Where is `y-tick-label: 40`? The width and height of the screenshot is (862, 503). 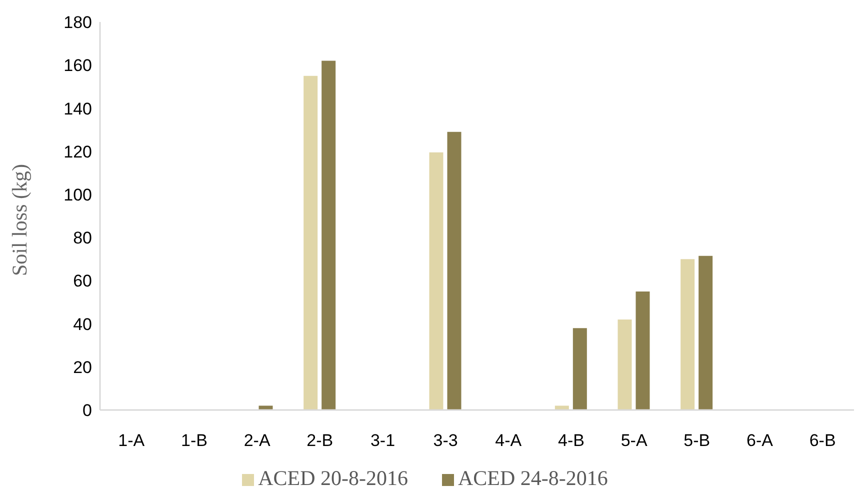 y-tick-label: 40 is located at coordinates (82, 324).